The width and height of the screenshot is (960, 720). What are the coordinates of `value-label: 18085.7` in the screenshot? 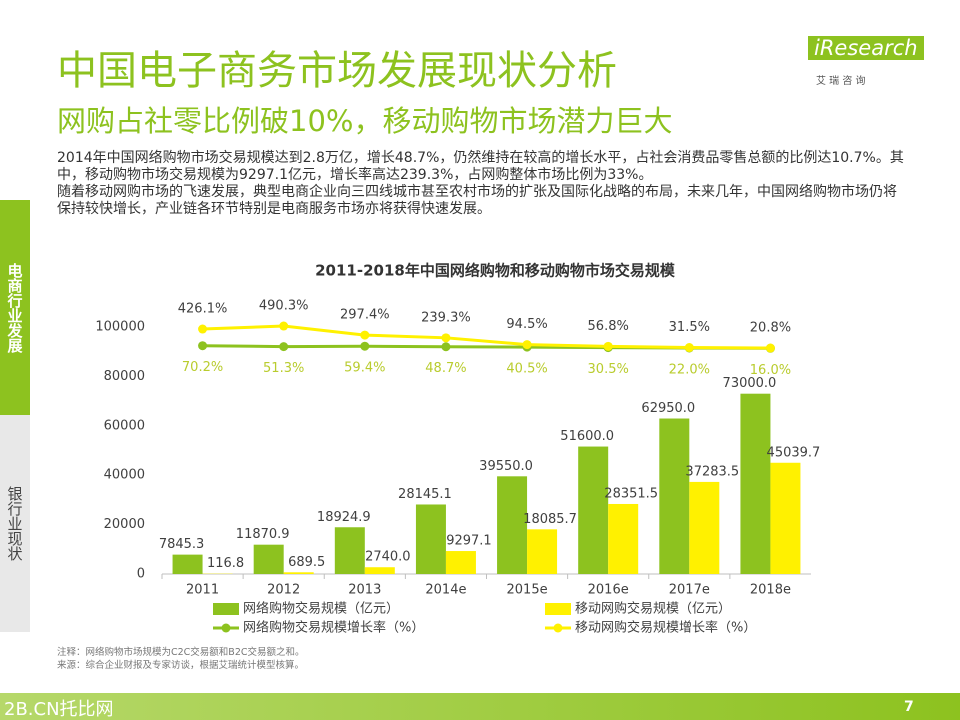 It's located at (550, 519).